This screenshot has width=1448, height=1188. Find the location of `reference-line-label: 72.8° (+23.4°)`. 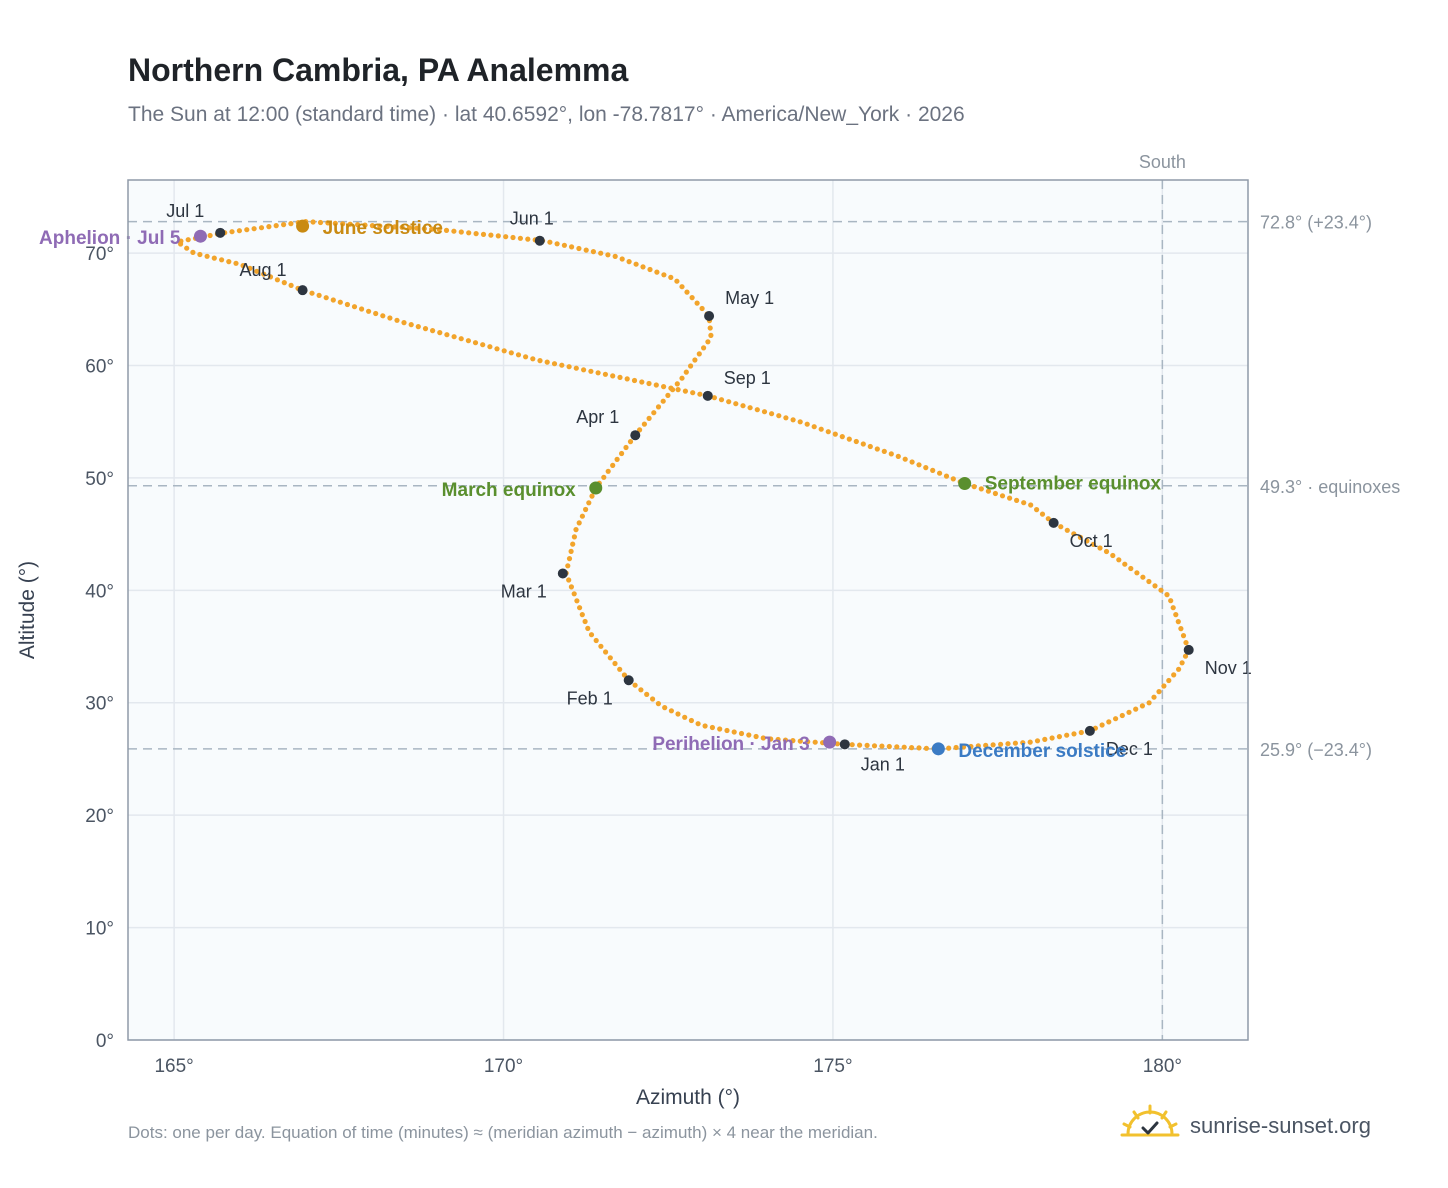

reference-line-label: 72.8° (+23.4°) is located at coordinates (1316, 223).